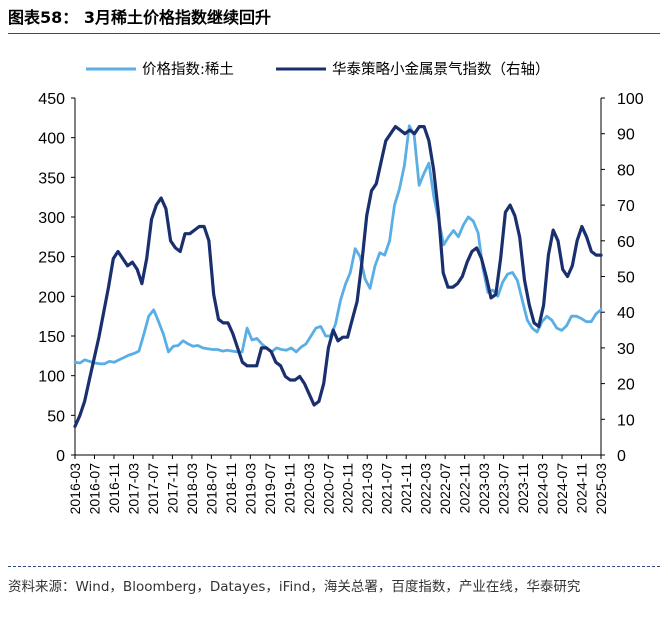 The image size is (668, 626). What do you see at coordinates (445, 489) in the screenshot?
I see `x-tick-label: 2022-07` at bounding box center [445, 489].